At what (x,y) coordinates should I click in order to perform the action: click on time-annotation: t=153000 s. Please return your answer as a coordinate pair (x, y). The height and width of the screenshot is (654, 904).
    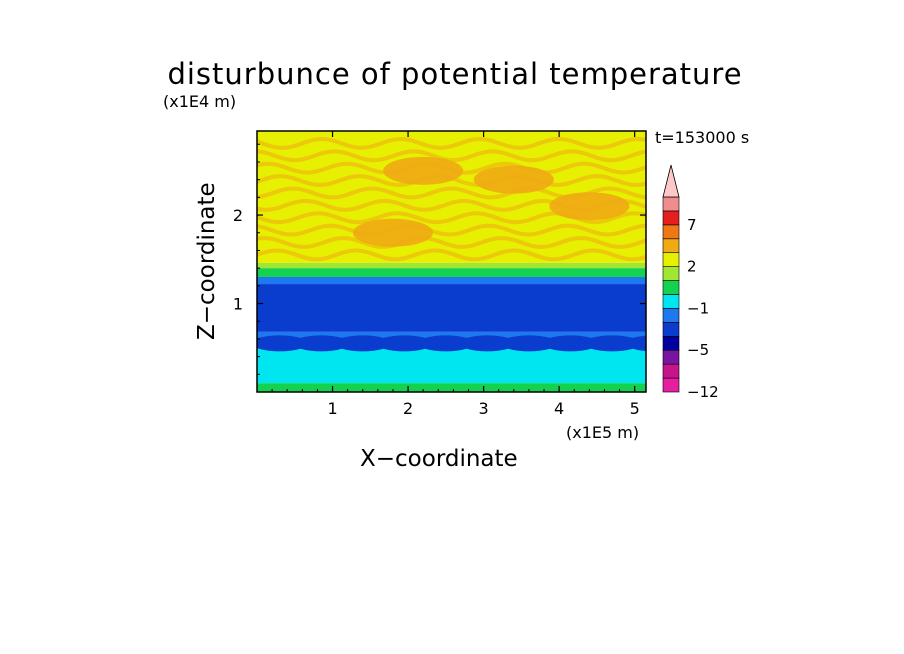
    Looking at the image, I should click on (702, 137).